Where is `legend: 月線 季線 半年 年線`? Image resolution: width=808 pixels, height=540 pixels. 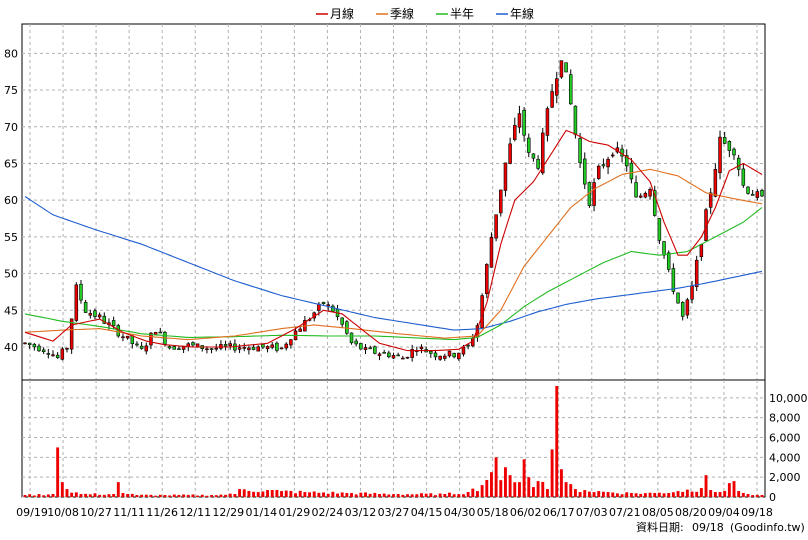 legend: 月線 季線 半年 年線 is located at coordinates (425, 13).